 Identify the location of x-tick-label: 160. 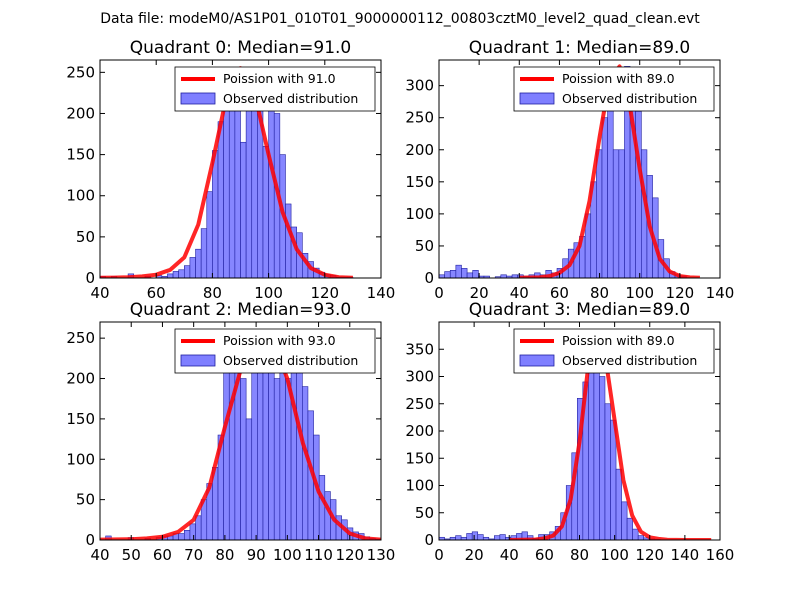
(720, 555).